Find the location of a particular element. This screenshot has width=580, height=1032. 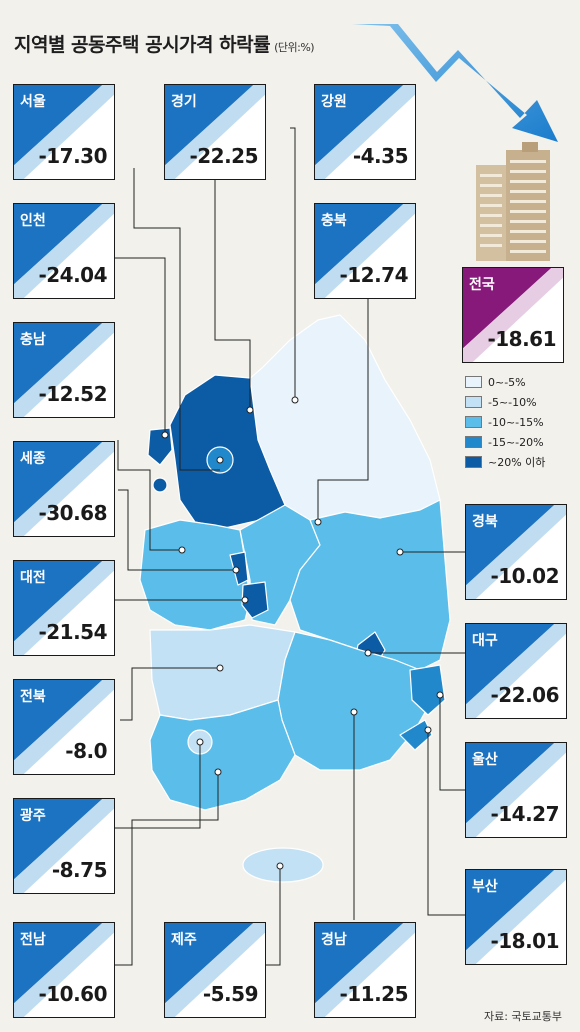

region-name: 대구 is located at coordinates (485, 641).